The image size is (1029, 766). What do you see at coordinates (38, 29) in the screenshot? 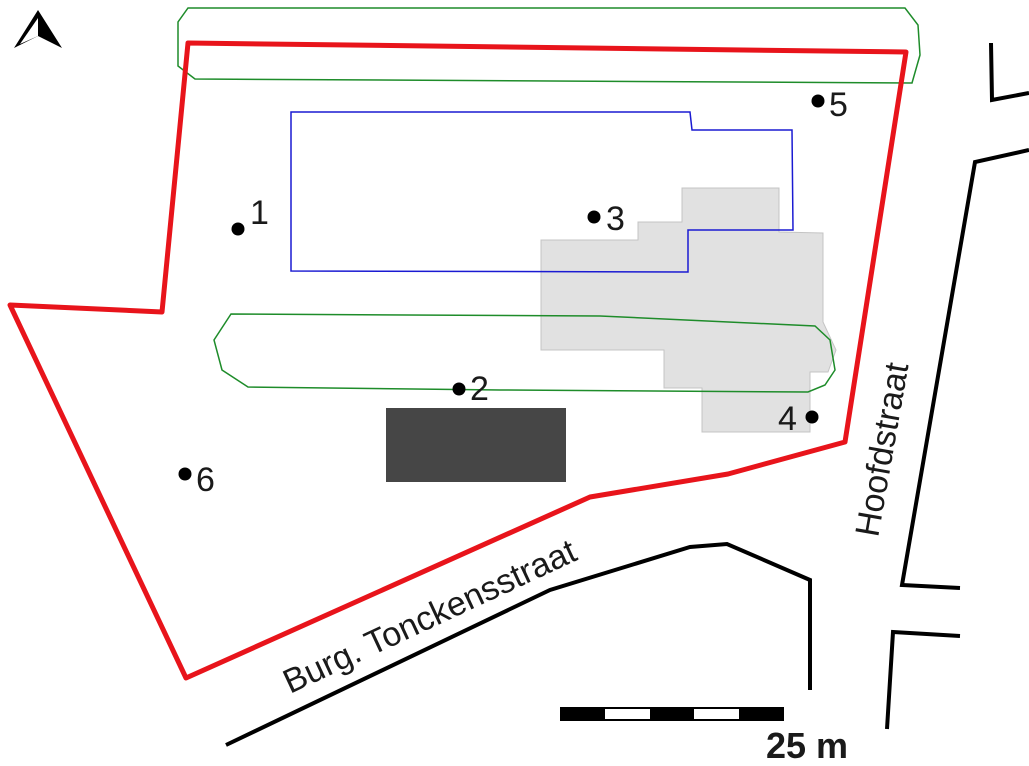
I see `north-arrow-icon` at bounding box center [38, 29].